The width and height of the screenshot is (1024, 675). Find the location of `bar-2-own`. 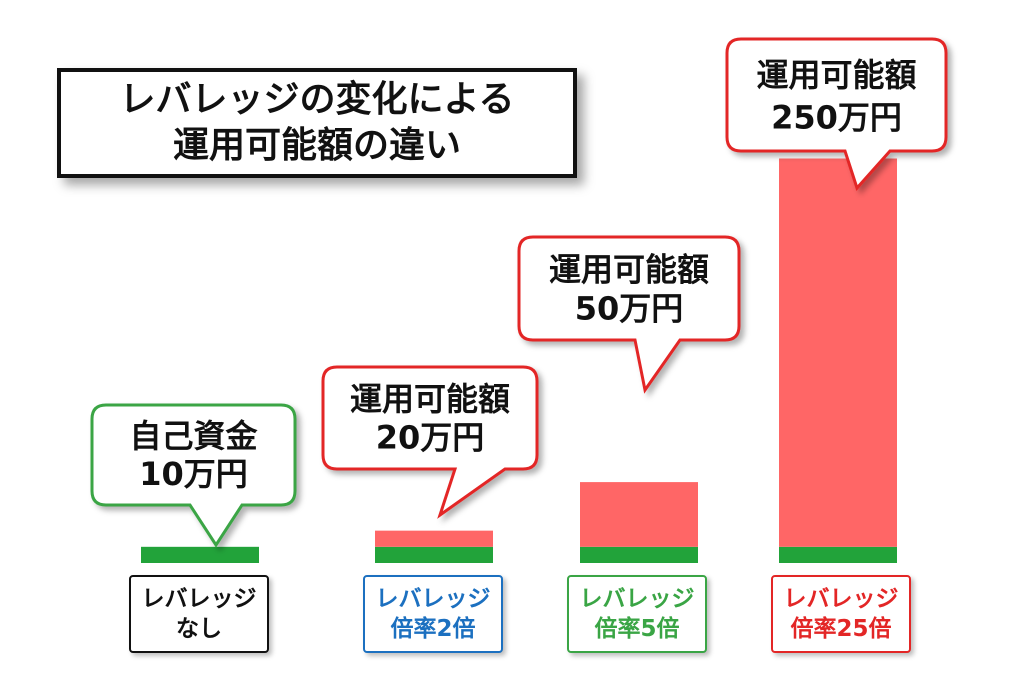

bar-2-own is located at coordinates (639, 554).